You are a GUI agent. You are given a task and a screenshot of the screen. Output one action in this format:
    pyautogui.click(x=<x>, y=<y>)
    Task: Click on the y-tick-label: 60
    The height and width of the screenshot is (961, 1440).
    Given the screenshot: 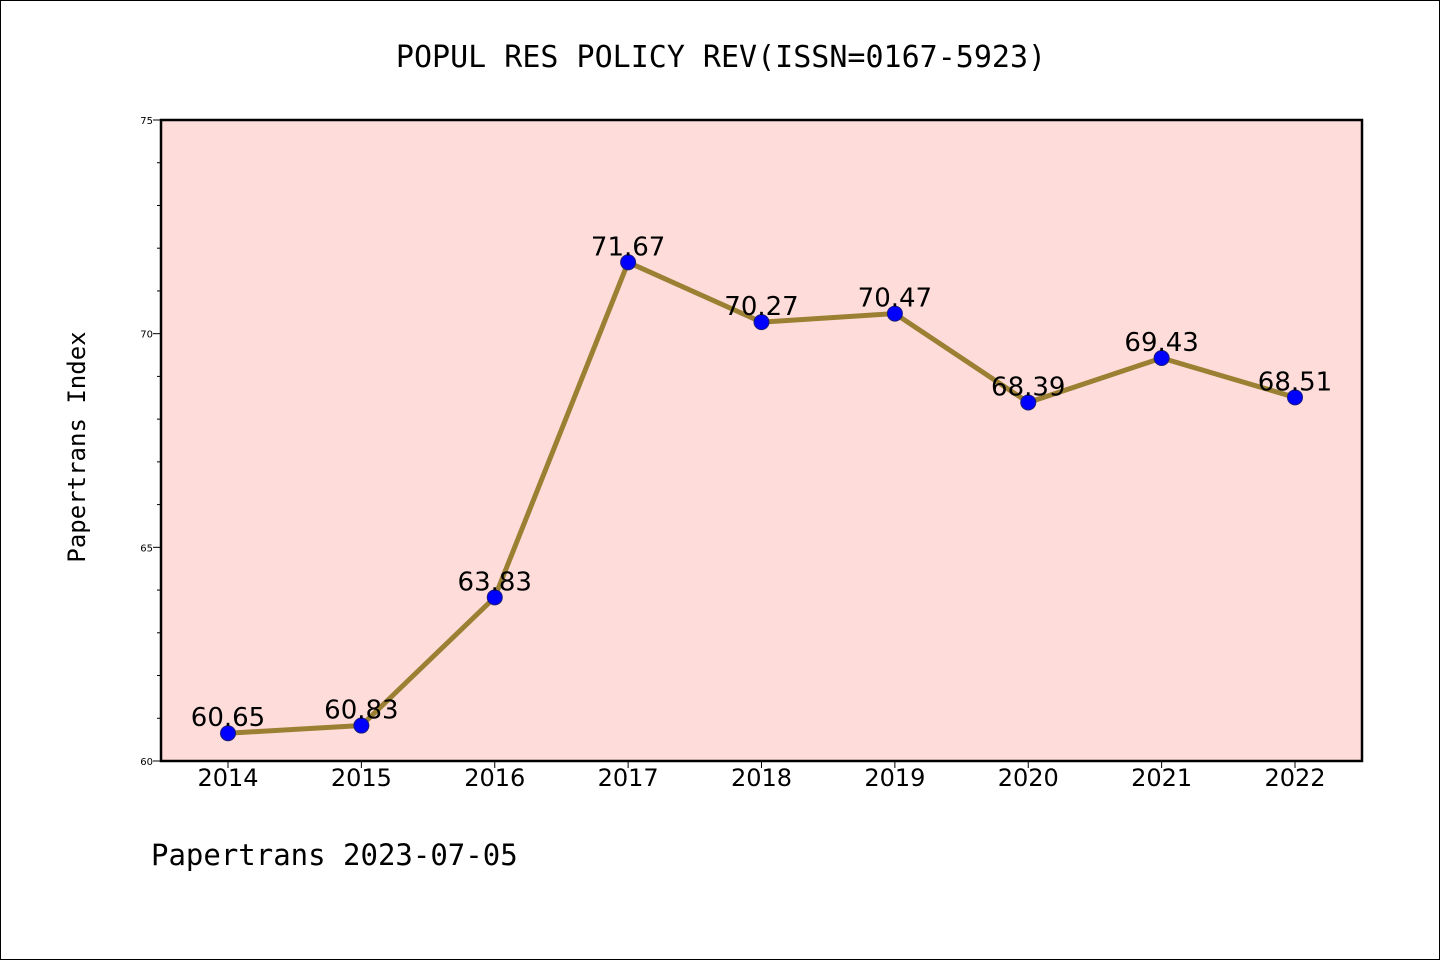 What is the action you would take?
    pyautogui.click(x=146, y=762)
    